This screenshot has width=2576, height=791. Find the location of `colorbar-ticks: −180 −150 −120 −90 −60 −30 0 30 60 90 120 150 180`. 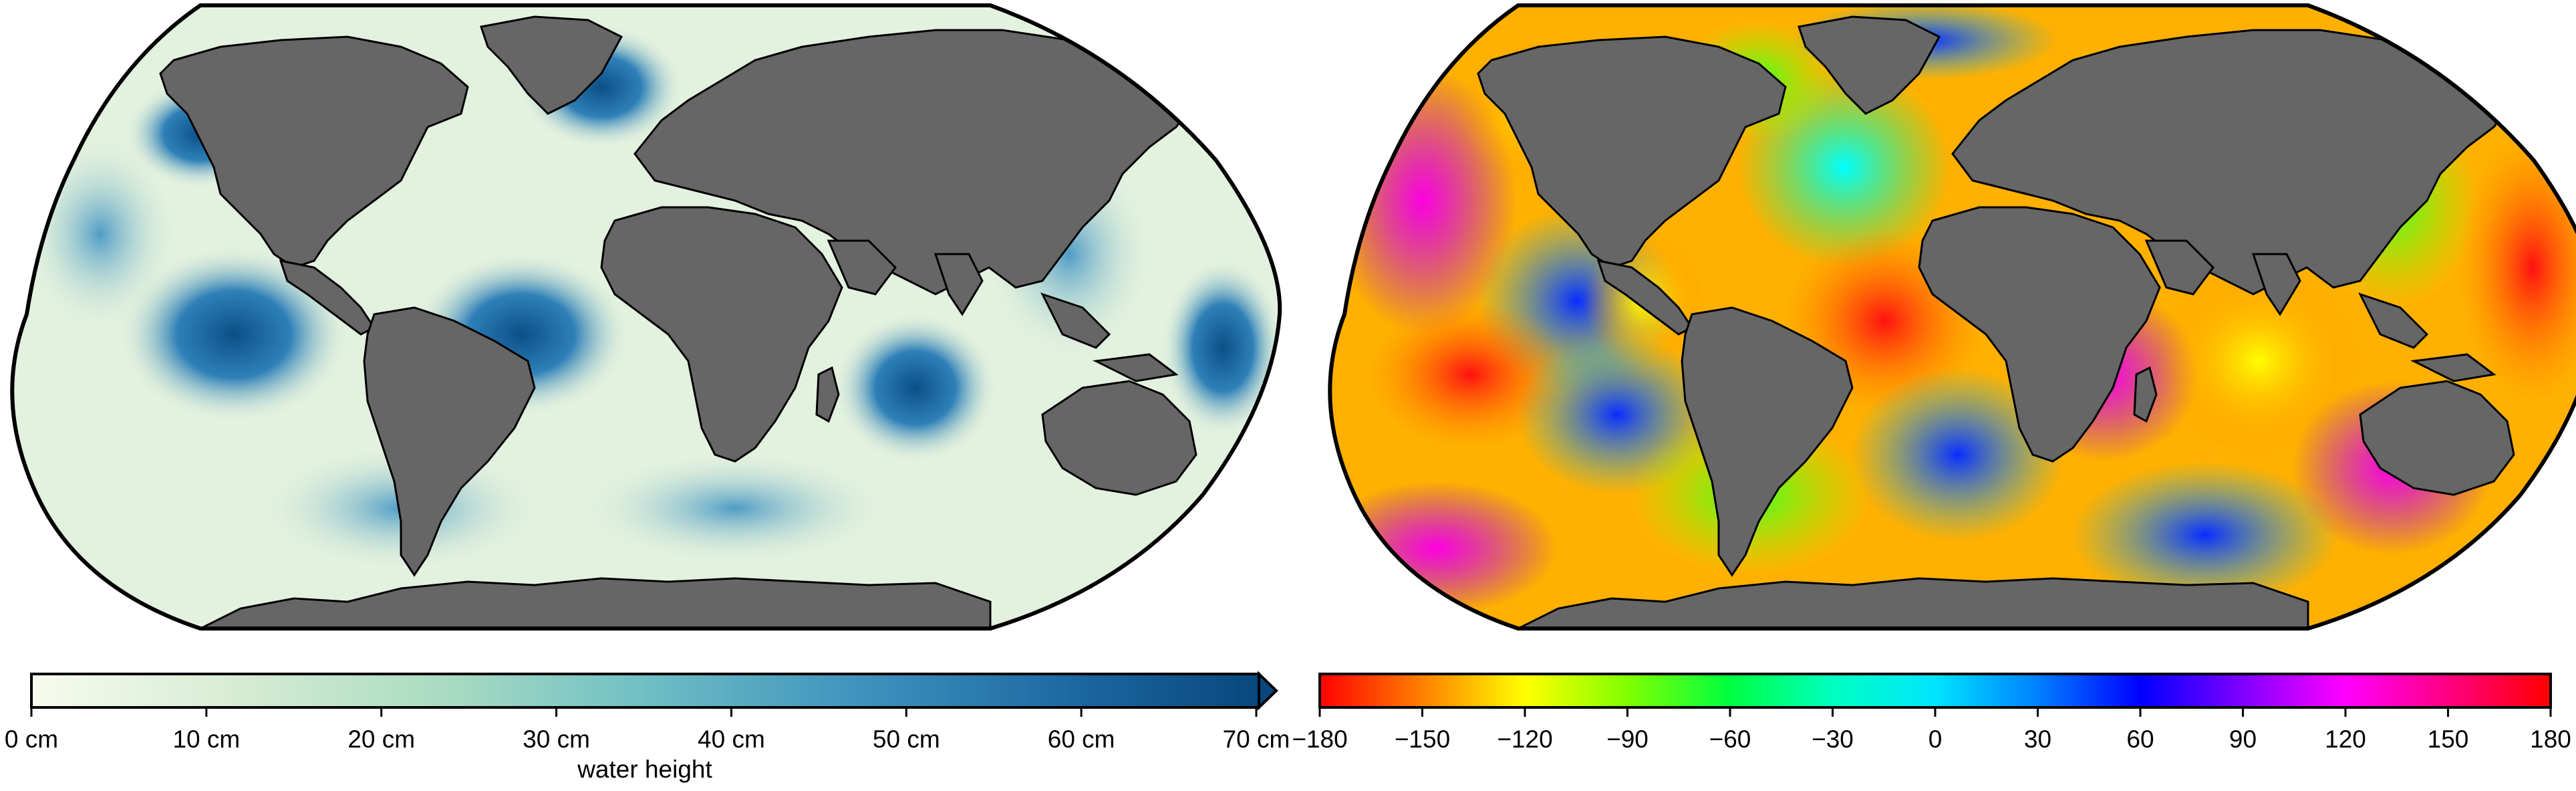

colorbar-ticks: −180 −150 −120 −90 −60 −30 0 30 60 90 120 150 180 is located at coordinates (1931, 730).